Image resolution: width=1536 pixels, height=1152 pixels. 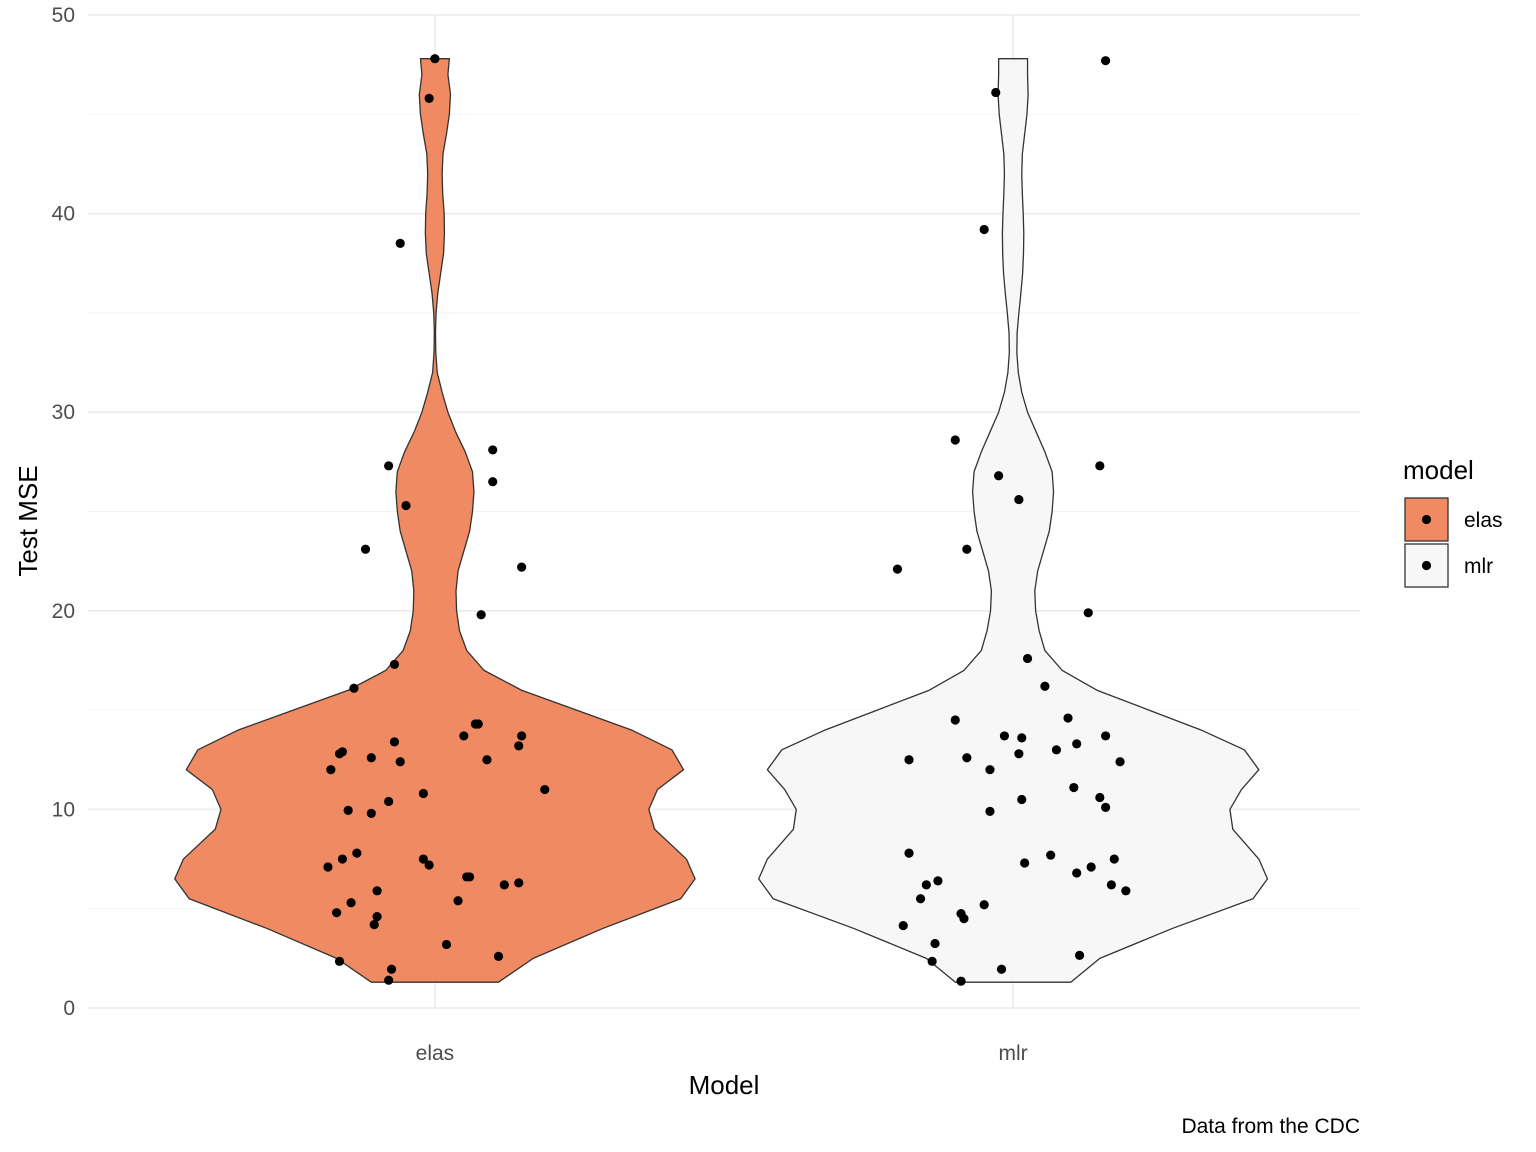 What do you see at coordinates (63, 512) in the screenshot?
I see `y-tick-labels: 0 10 20 30 40 50` at bounding box center [63, 512].